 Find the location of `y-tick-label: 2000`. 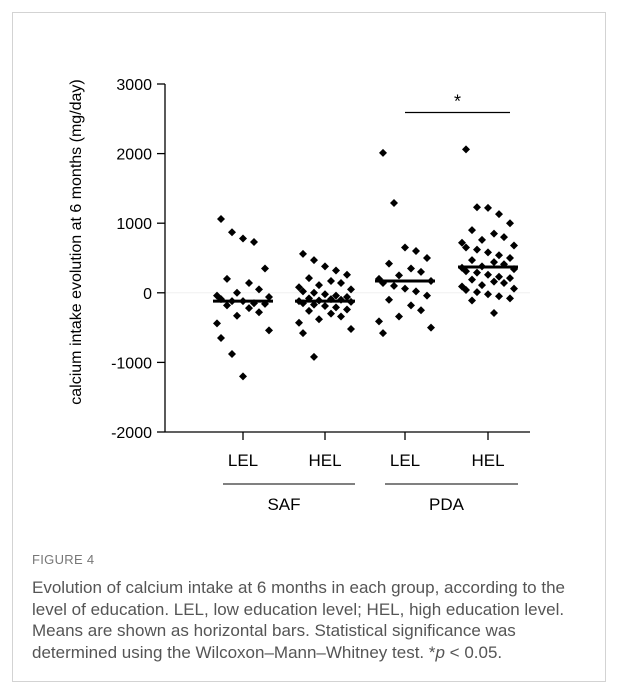

y-tick-label: 2000 is located at coordinates (134, 155).